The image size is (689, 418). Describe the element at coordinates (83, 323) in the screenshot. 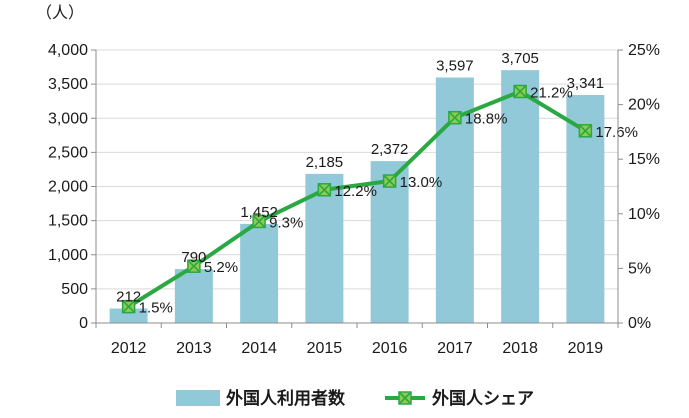

I see `left-tick-label: 0` at that location.